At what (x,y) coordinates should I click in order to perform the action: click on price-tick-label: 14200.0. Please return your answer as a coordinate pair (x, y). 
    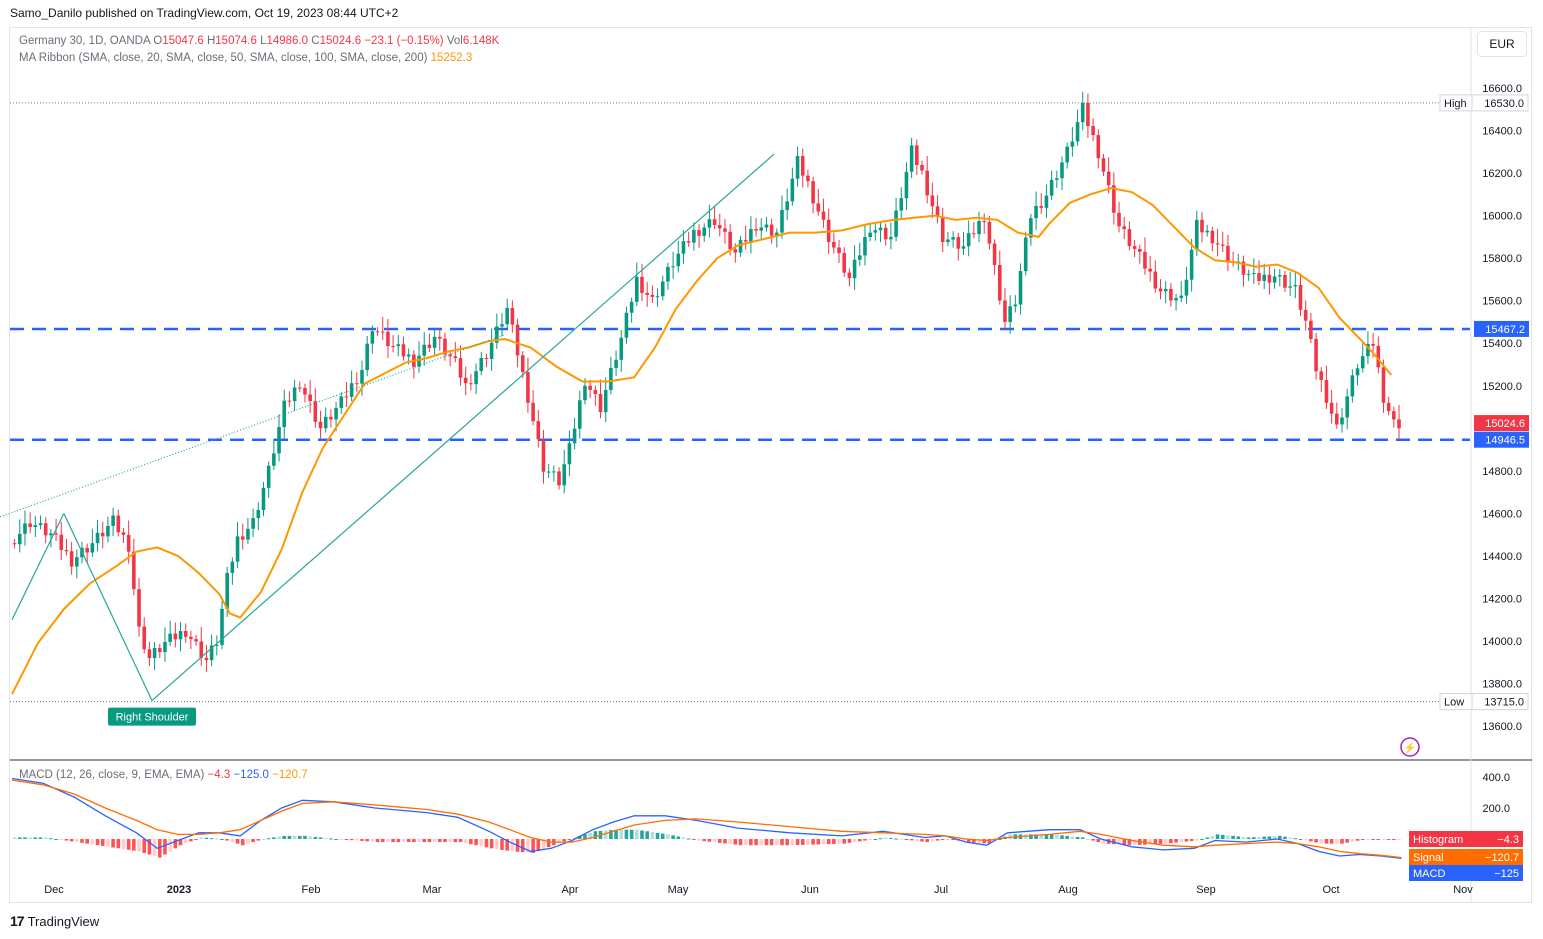
    Looking at the image, I should click on (1502, 599).